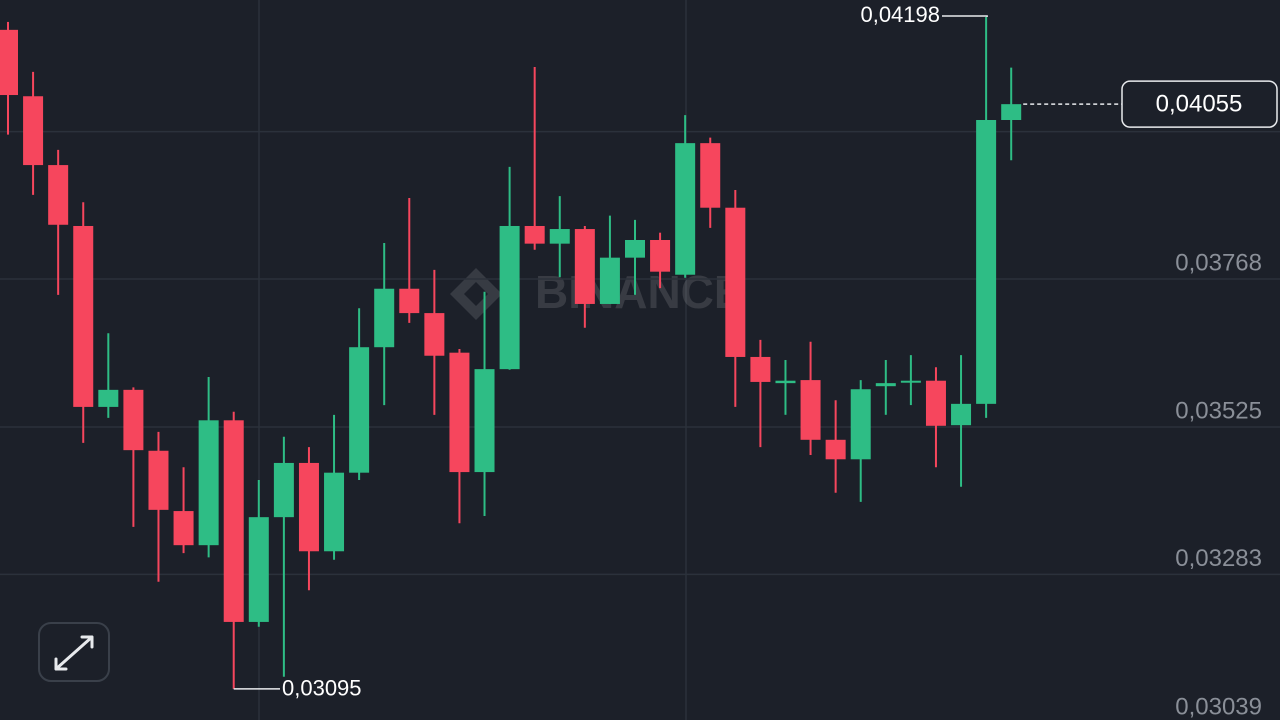 Image resolution: width=1280 pixels, height=720 pixels. What do you see at coordinates (900, 14) in the screenshot?
I see `high-marker-label: 0,04198` at bounding box center [900, 14].